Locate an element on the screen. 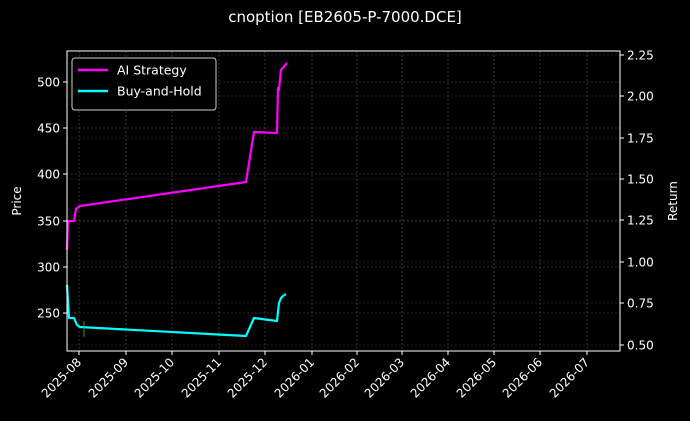 This screenshot has height=421, width=690. right-tick-label: 0.75 is located at coordinates (640, 304).